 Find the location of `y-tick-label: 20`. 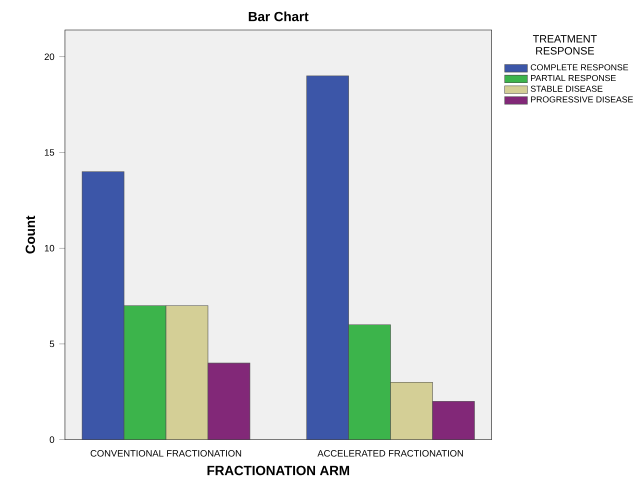

y-tick-label: 20 is located at coordinates (49, 57).